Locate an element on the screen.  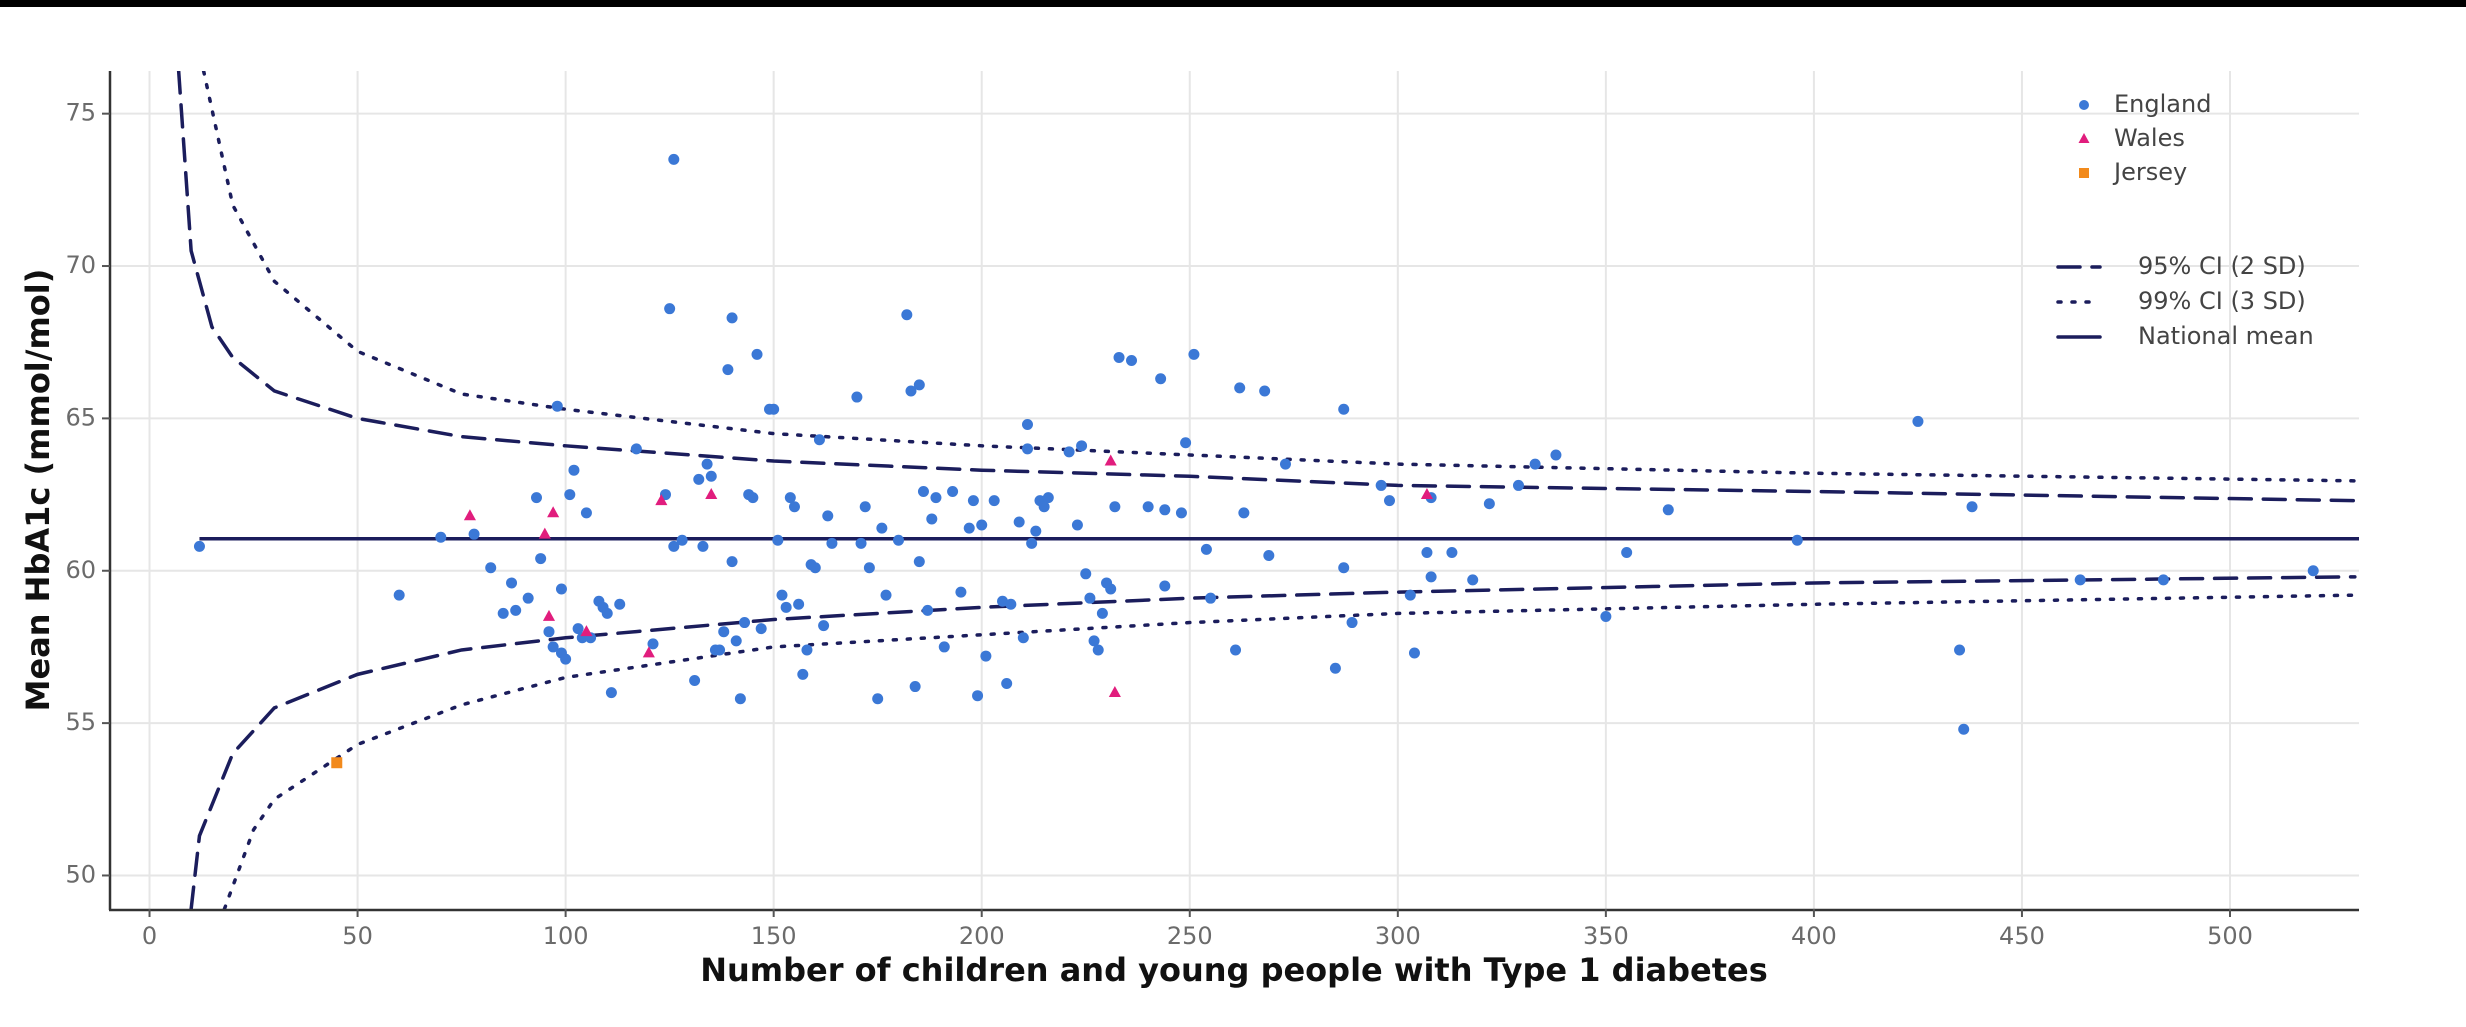
x-tick-label: 0 is located at coordinates (149, 936).